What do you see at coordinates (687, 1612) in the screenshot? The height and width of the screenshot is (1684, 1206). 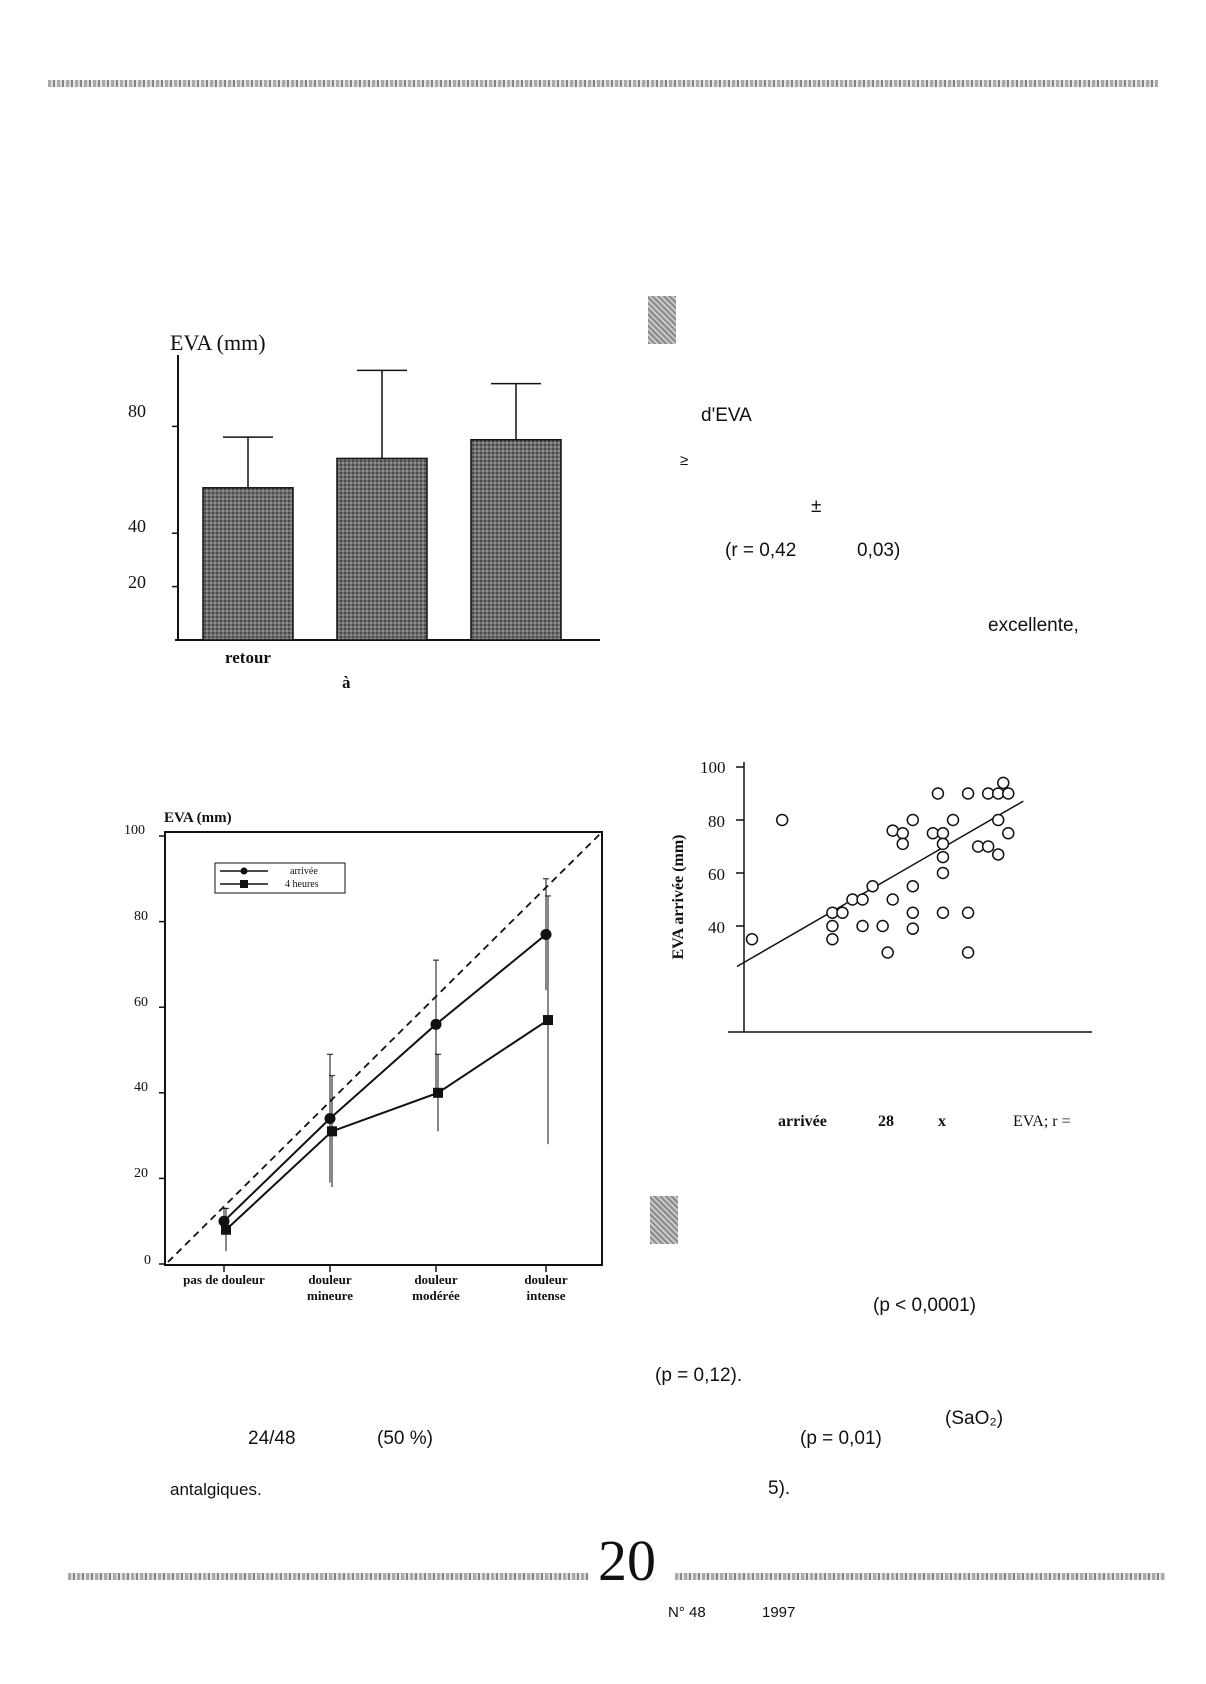 I see `footer-issue: N° 48` at bounding box center [687, 1612].